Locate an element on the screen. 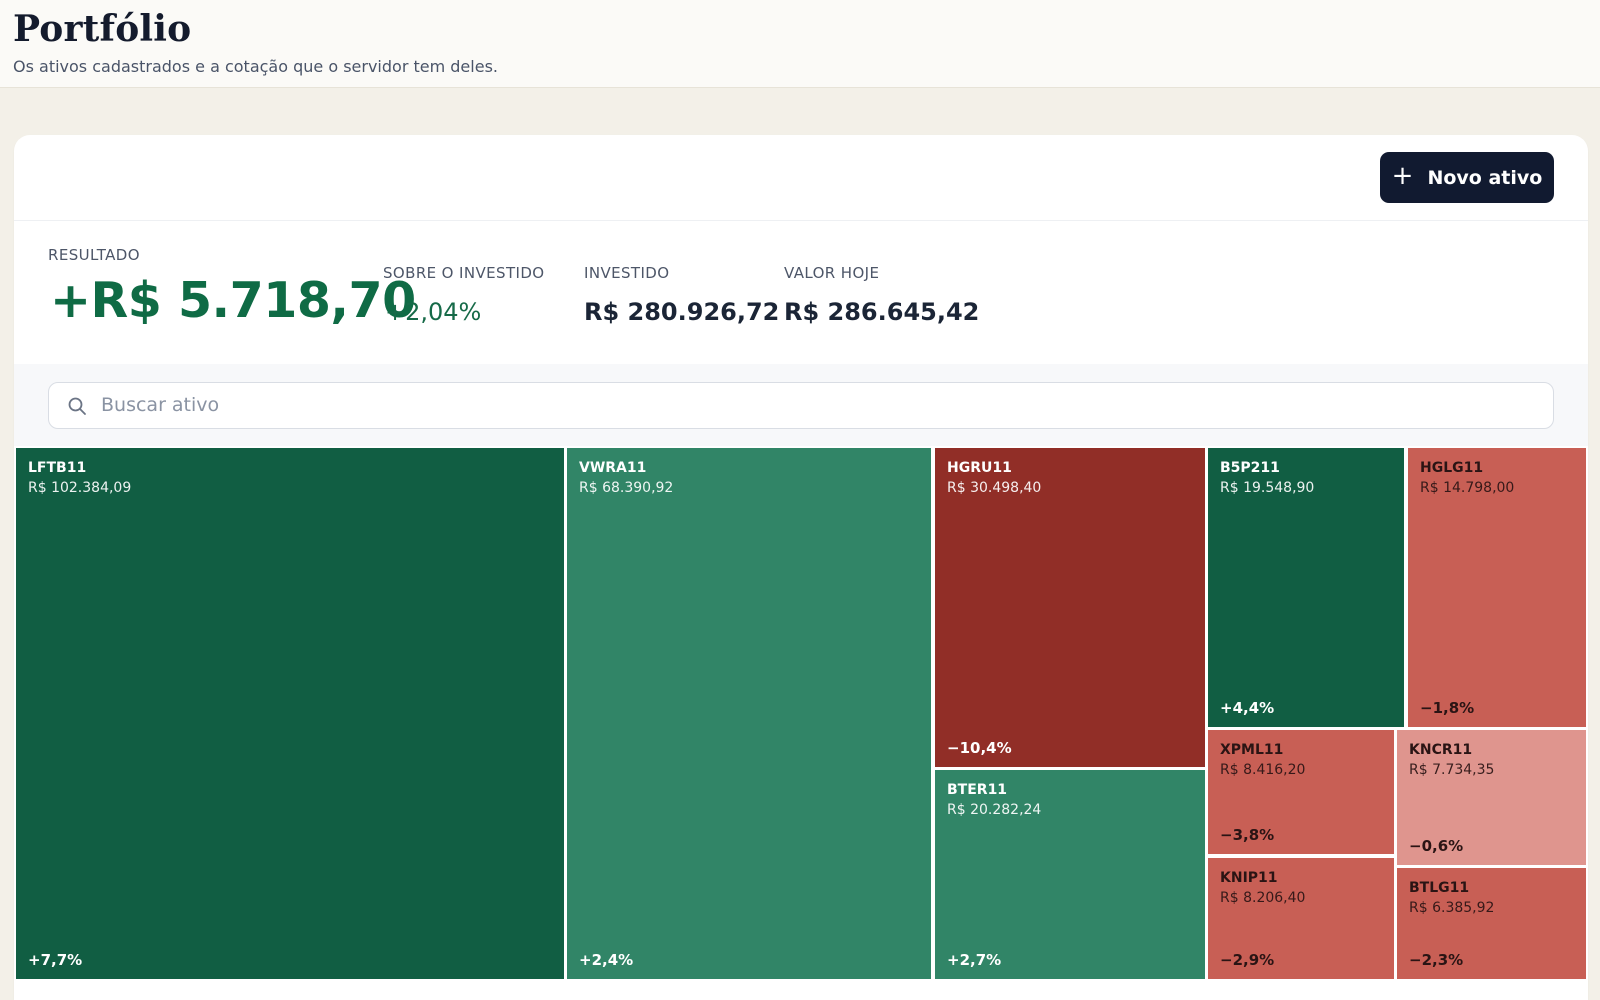 The image size is (1600, 1000). asset-value: R$ 8.206,40 is located at coordinates (1263, 898).